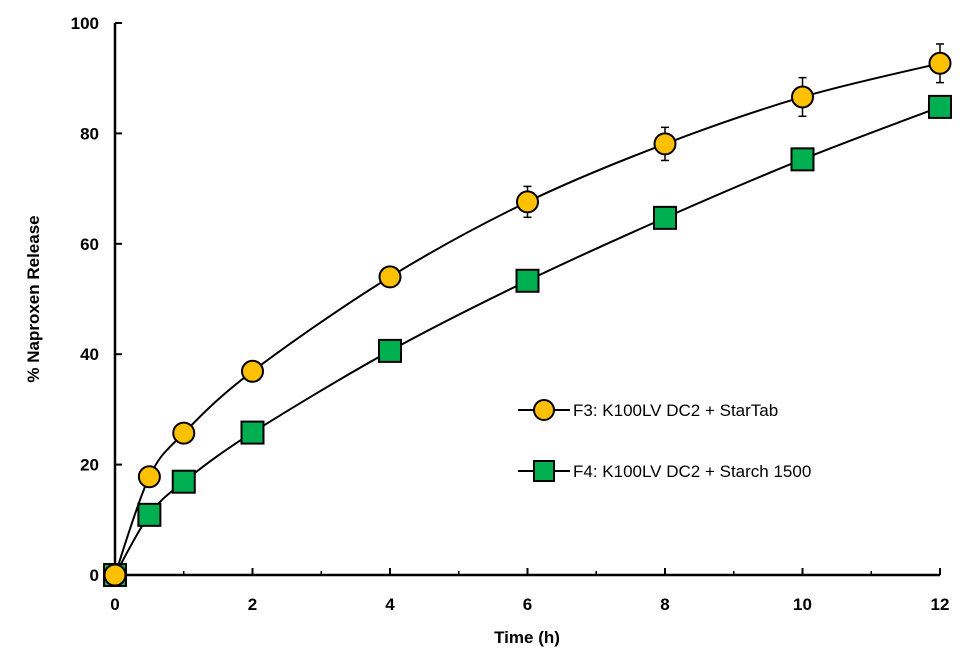  Describe the element at coordinates (114, 604) in the screenshot. I see `x-tick-label: 0` at that location.